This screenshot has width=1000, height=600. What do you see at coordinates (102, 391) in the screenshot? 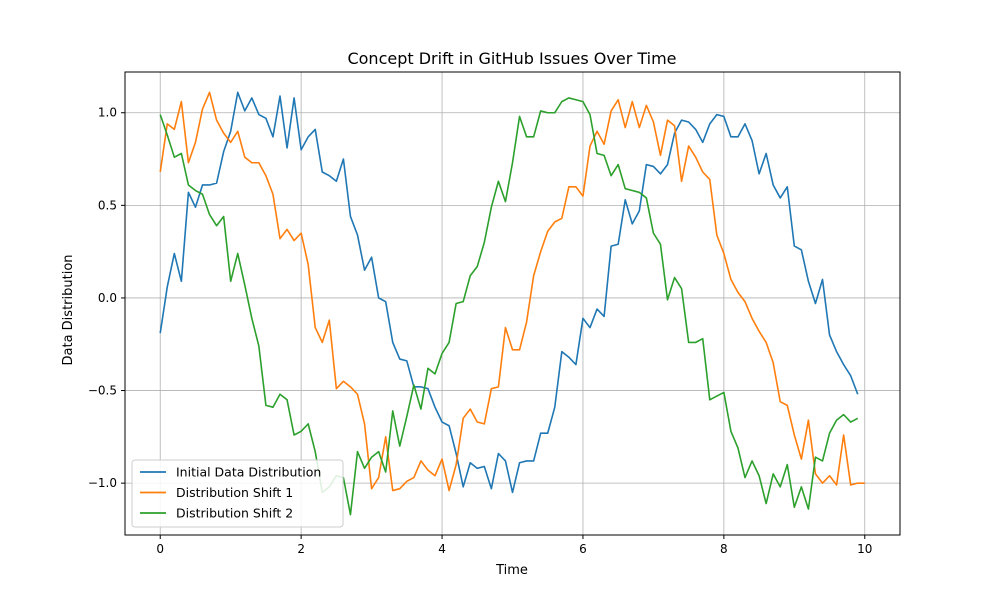
I see `y-tick-label: −0.5` at bounding box center [102, 391].